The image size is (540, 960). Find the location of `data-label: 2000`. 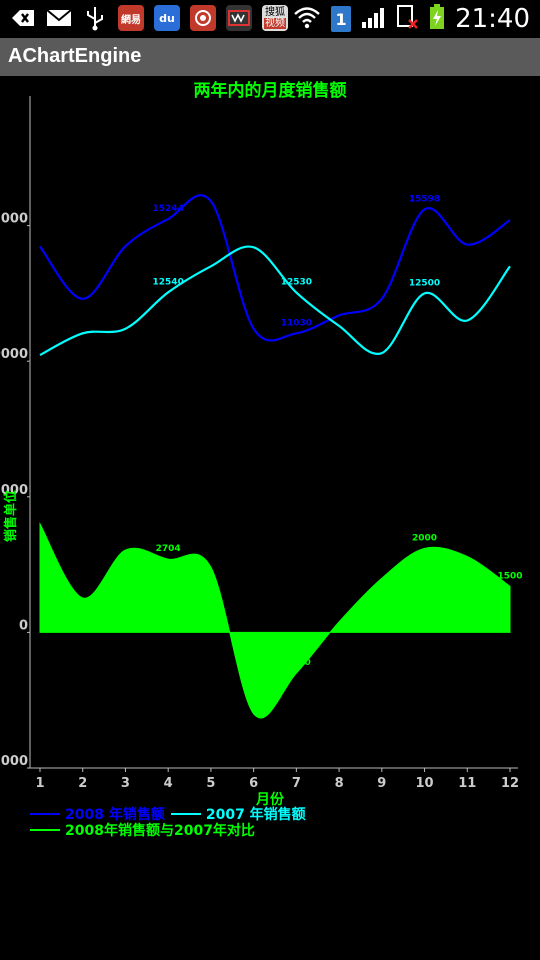

data-label: 2000 is located at coordinates (424, 538).